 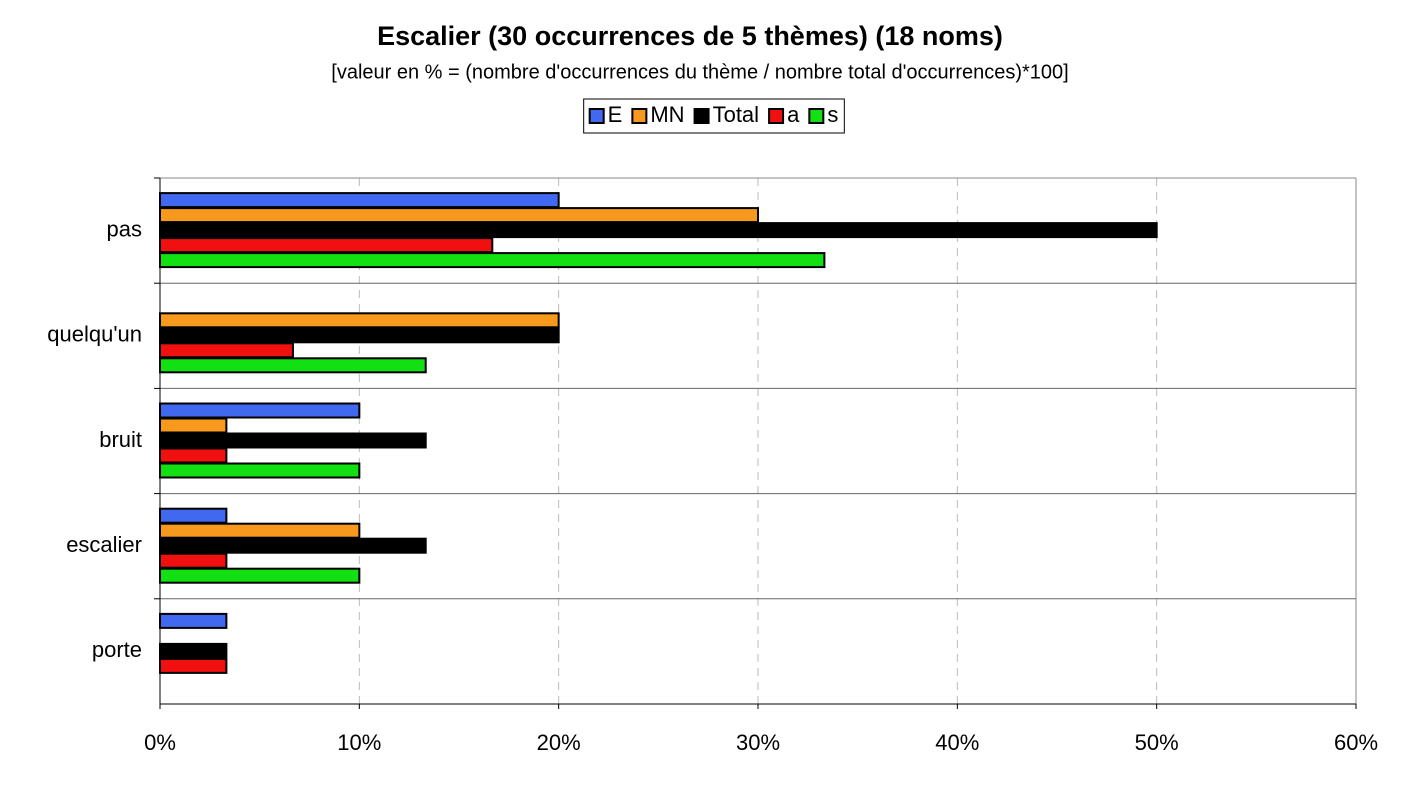 I want to click on y-tick-label: quelqu'un, so click(x=94, y=334).